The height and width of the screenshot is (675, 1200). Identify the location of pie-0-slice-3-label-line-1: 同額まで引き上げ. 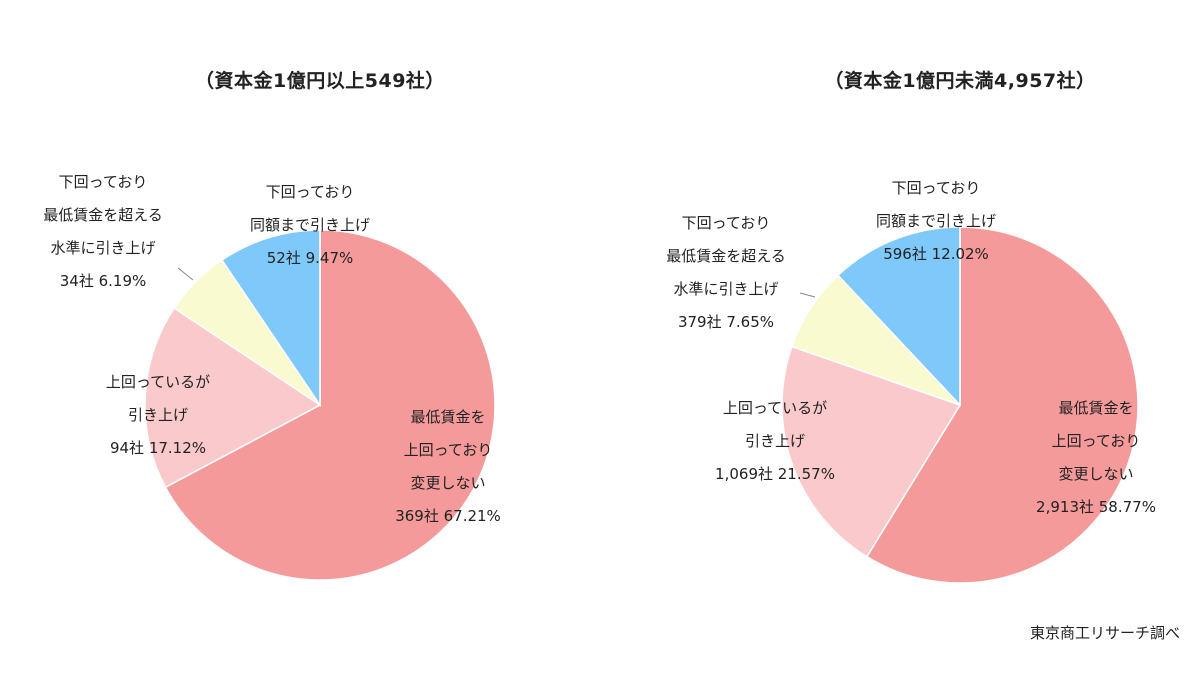
(310, 225).